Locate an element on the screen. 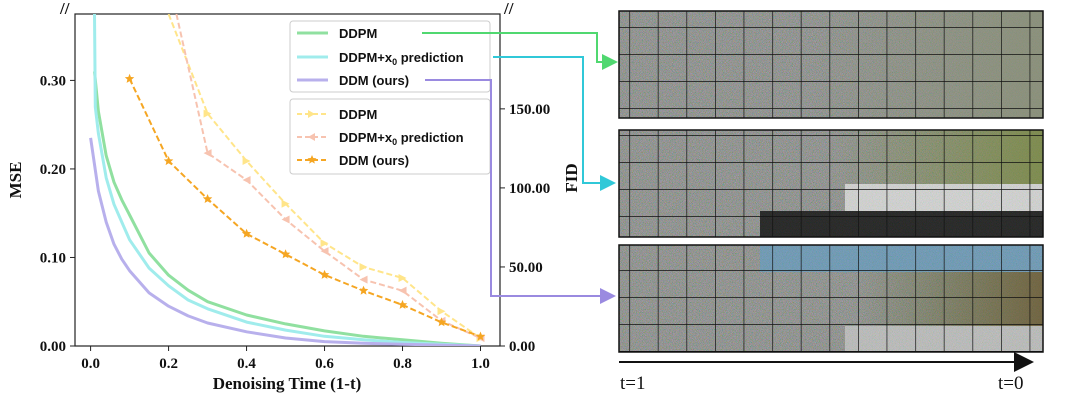  axis-break-right: // is located at coordinates (508, 9).